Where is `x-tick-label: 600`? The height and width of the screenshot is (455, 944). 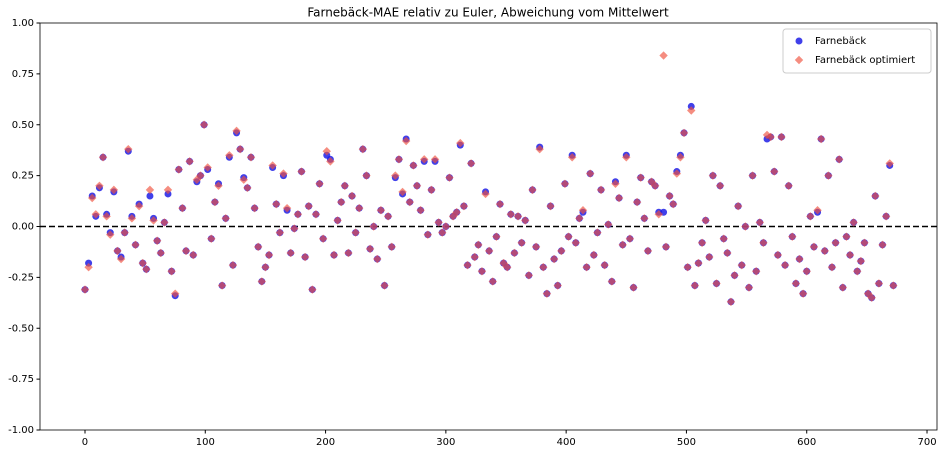 x-tick-label: 600 is located at coordinates (806, 442).